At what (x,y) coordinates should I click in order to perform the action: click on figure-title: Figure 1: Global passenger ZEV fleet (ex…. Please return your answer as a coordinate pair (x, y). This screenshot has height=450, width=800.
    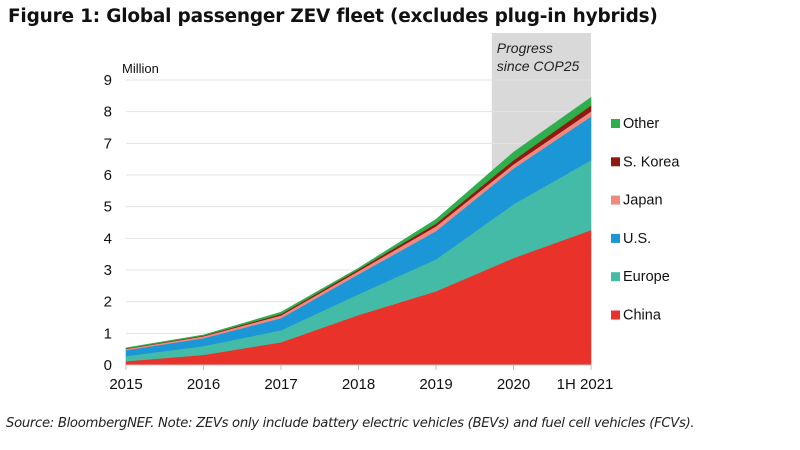
    Looking at the image, I should click on (333, 16).